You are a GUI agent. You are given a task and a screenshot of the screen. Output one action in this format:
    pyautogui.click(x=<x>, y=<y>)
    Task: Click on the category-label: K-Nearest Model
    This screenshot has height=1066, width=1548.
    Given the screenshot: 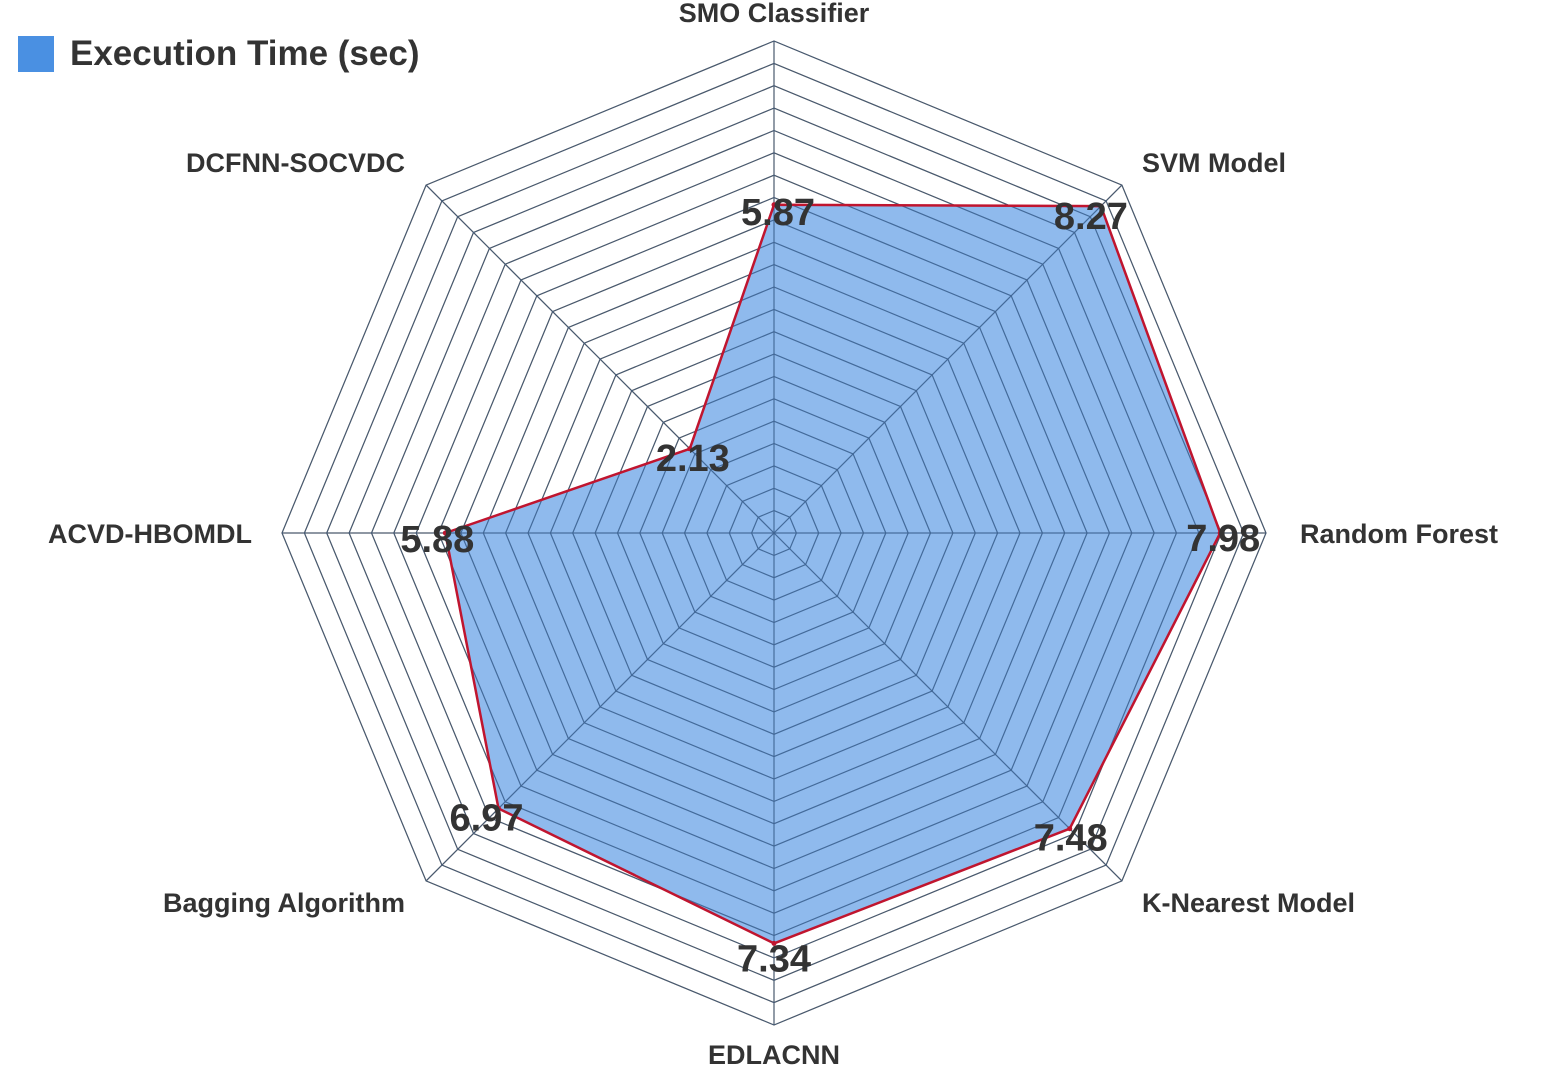 What is the action you would take?
    pyautogui.click(x=1248, y=903)
    